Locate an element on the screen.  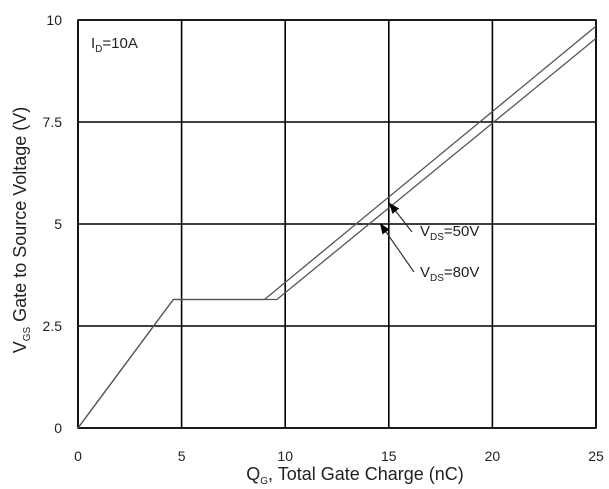
x-tick-label-3: 15 is located at coordinates (389, 456).